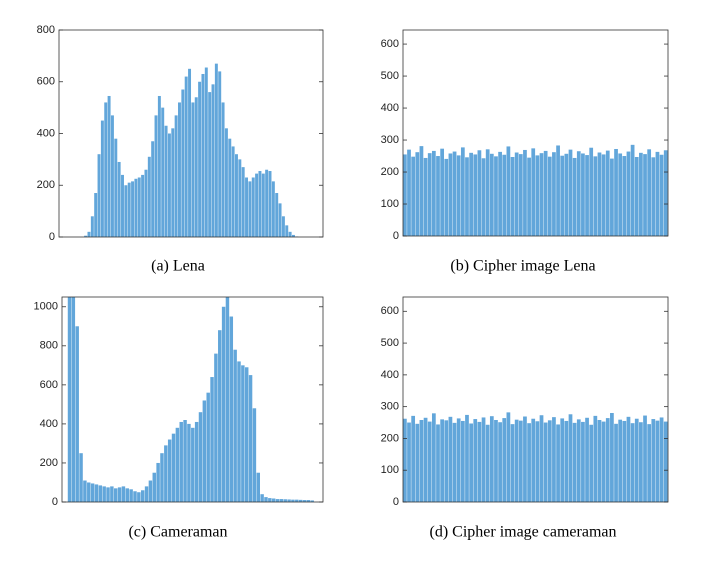 This screenshot has width=707, height=564. I want to click on y-tick-label: 400, so click(390, 108).